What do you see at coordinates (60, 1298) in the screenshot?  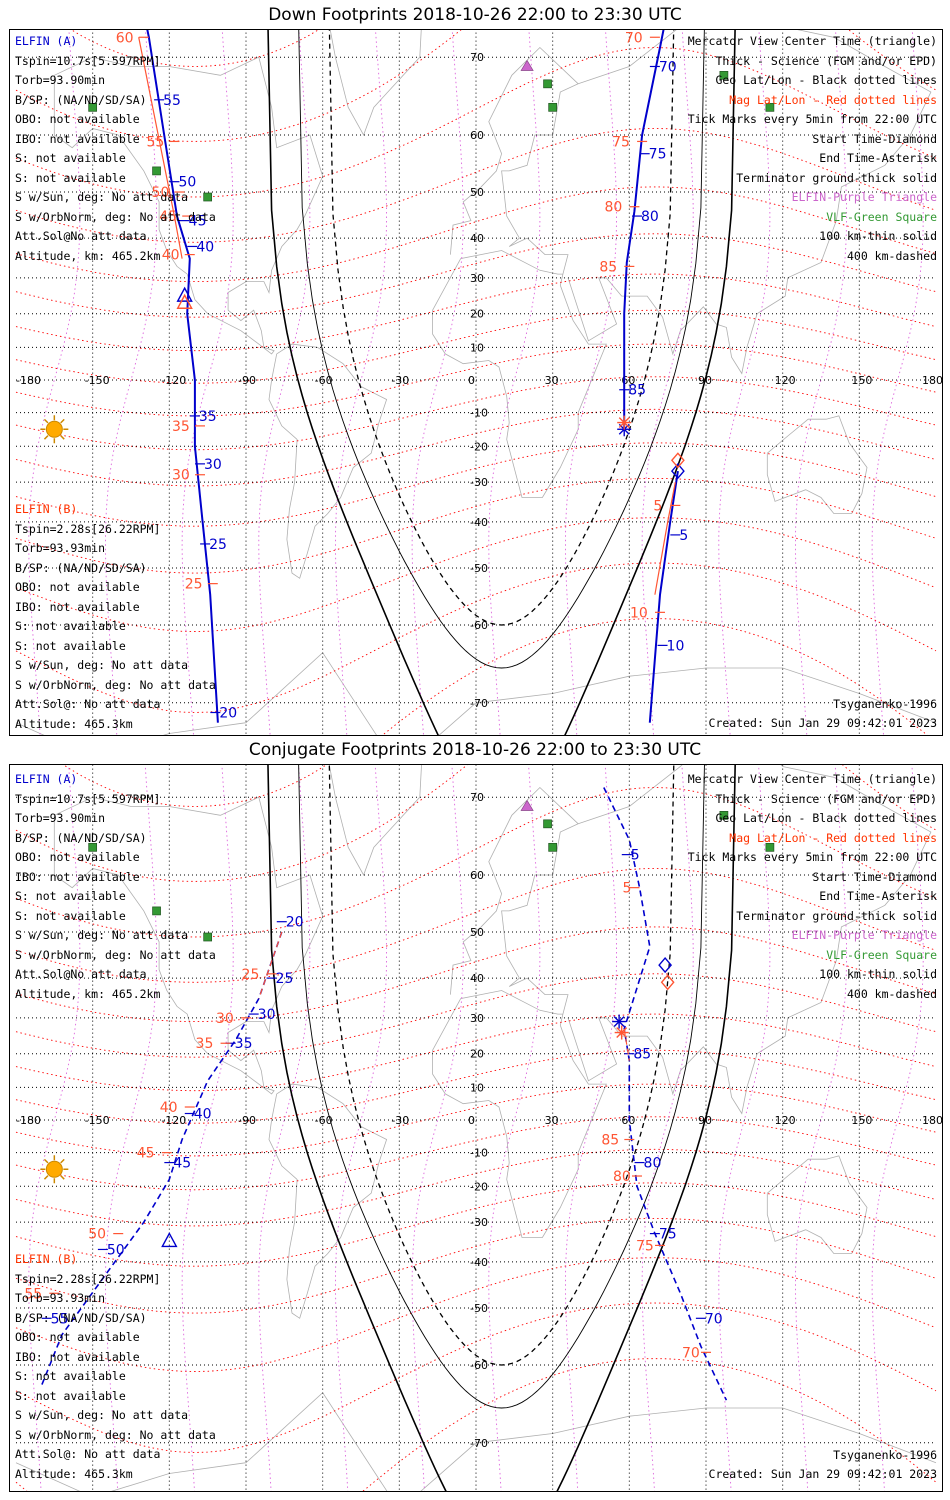 I see `elfin-b-line: Torb=93.93min` at bounding box center [60, 1298].